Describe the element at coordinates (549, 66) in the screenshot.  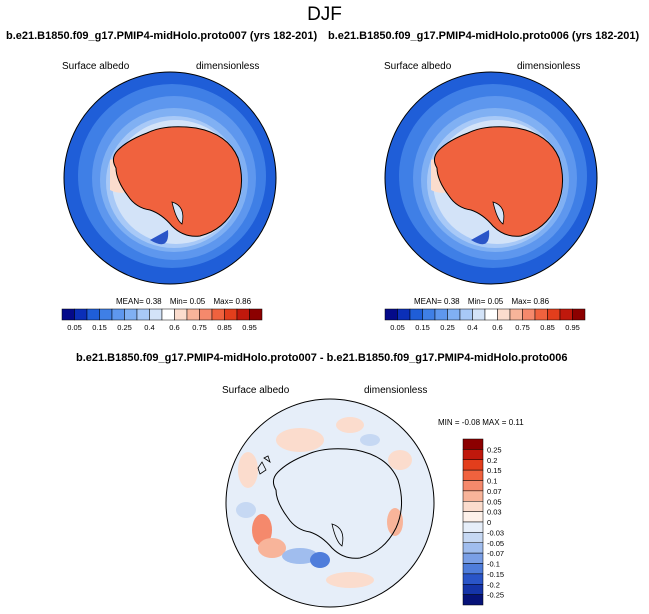
I see `panel-2-units-label: dimensionless` at that location.